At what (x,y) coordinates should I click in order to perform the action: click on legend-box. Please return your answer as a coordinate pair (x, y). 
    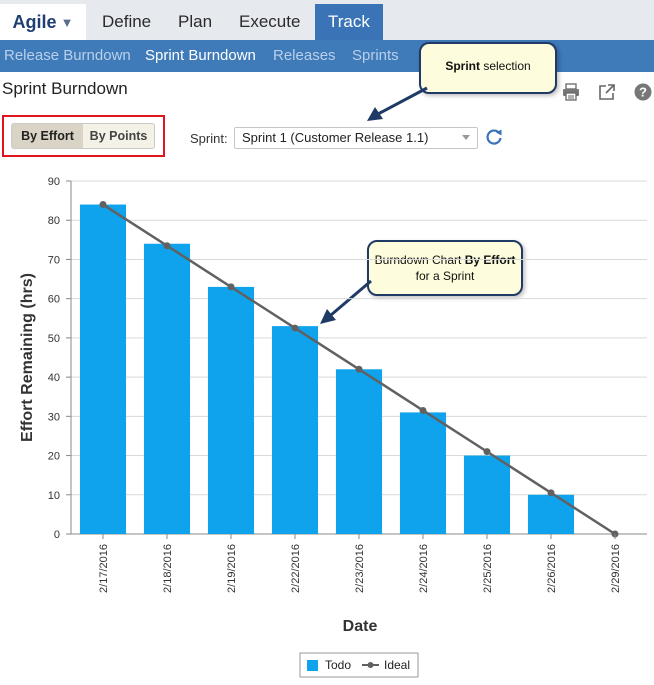
    Looking at the image, I should click on (359, 665).